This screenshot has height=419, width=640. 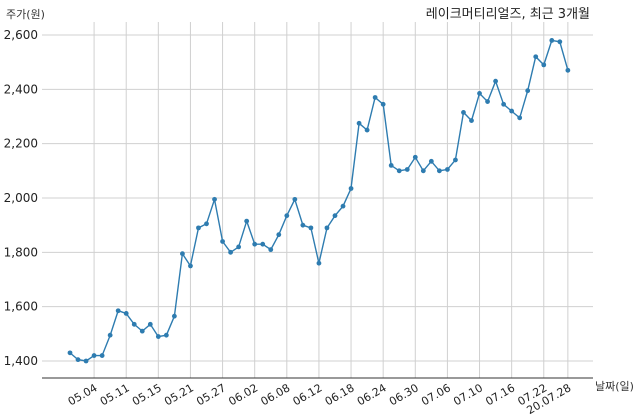 What do you see at coordinates (468, 394) in the screenshot?
I see `x-tick-label: 07.10` at bounding box center [468, 394].